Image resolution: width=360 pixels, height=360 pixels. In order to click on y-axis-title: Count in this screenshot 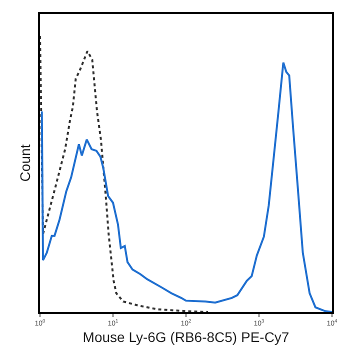, I will do `click(25, 163)`.